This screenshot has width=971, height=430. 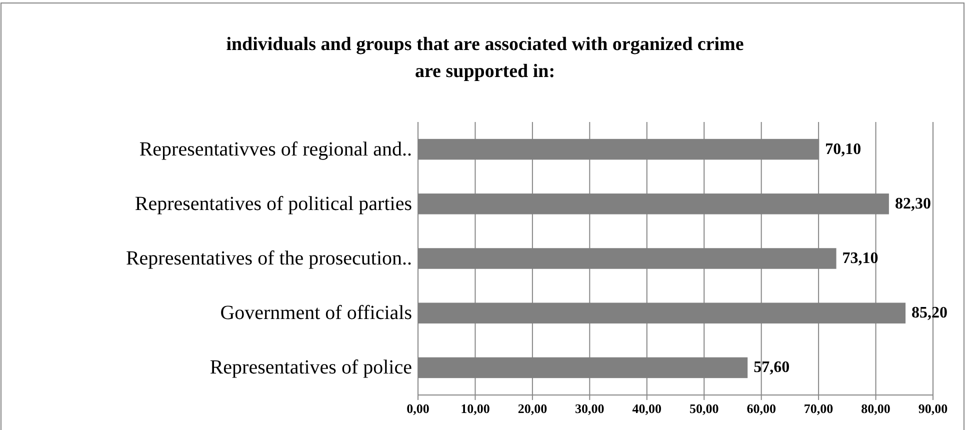 I want to click on data-label: 85,20, so click(x=930, y=313).